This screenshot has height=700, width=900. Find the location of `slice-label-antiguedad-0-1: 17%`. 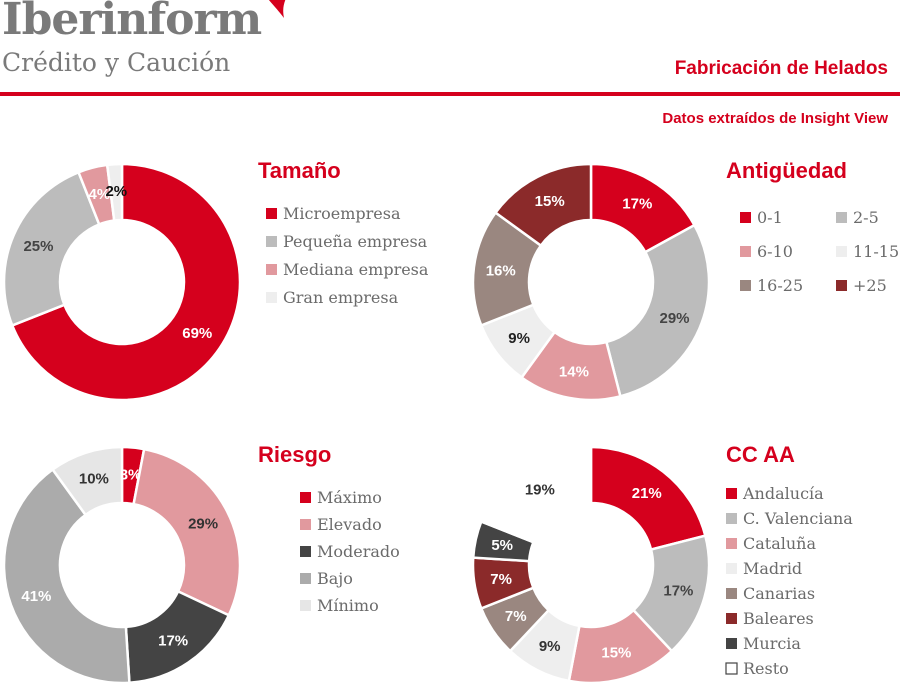

slice-label-antiguedad-0-1: 17% is located at coordinates (637, 204).